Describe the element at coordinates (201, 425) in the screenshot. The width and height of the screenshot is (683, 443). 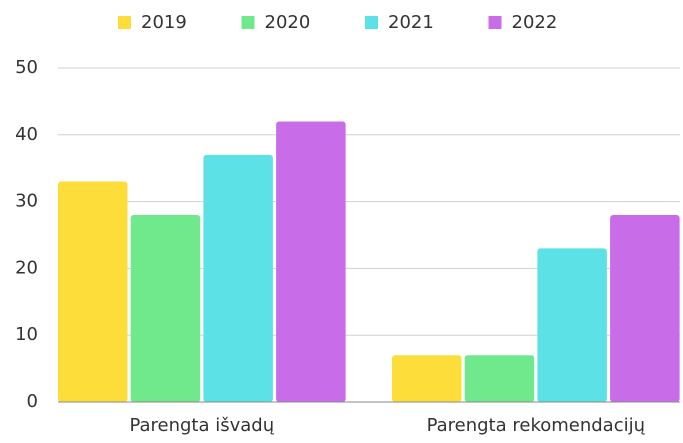
I see `x-tick-label: Parengta išvadų` at that location.